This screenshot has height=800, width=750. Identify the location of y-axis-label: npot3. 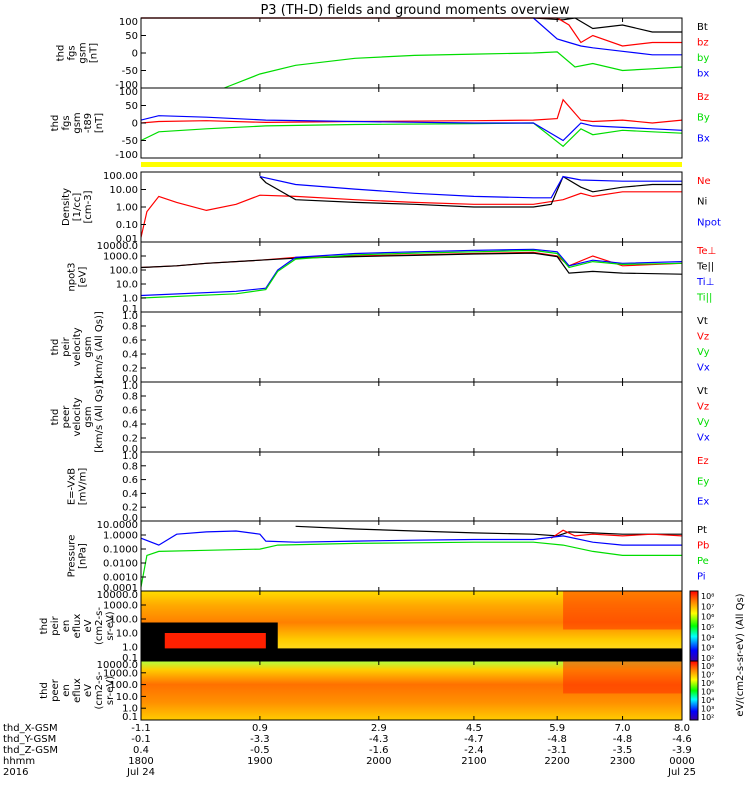
(72, 276).